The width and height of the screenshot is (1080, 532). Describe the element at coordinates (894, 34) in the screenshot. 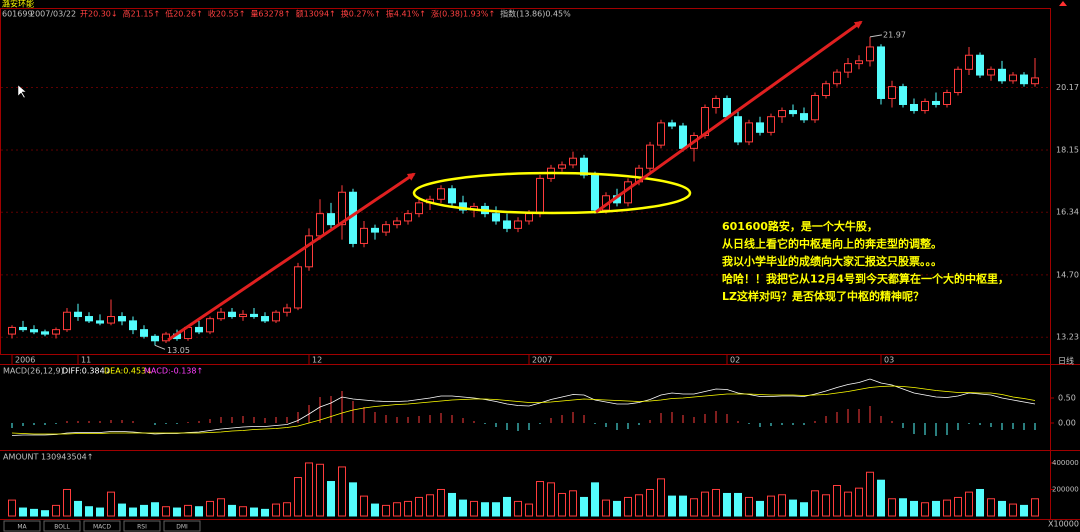

I see `high-label: 21.97` at that location.